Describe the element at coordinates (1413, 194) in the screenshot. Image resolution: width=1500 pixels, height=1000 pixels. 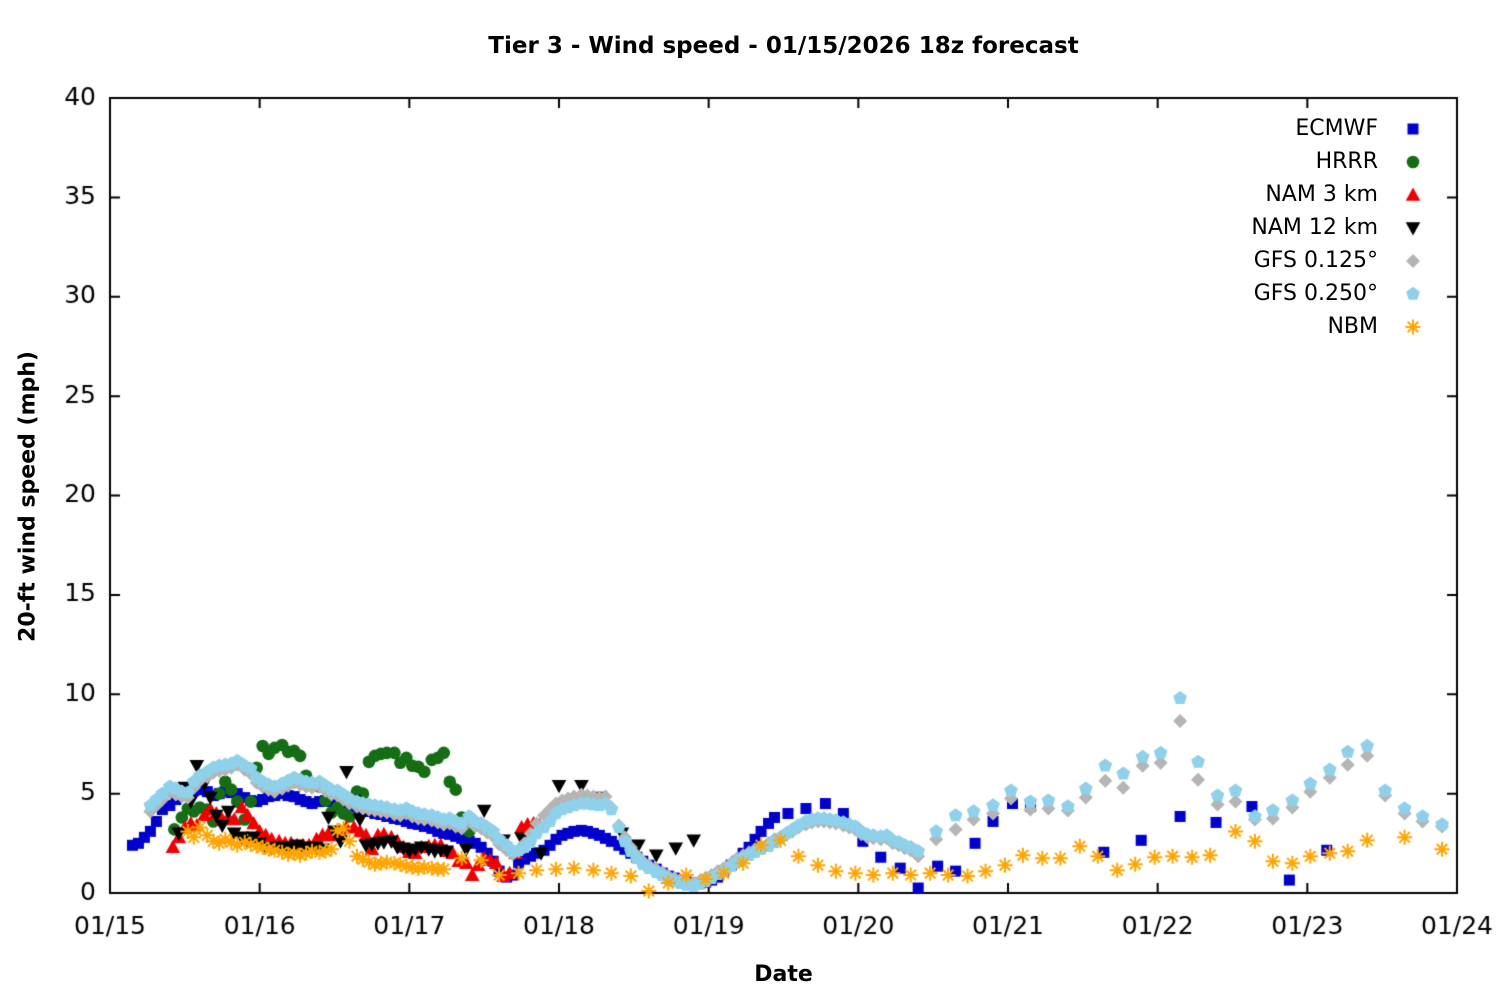
I see `triangle-up-marker-icon` at that location.